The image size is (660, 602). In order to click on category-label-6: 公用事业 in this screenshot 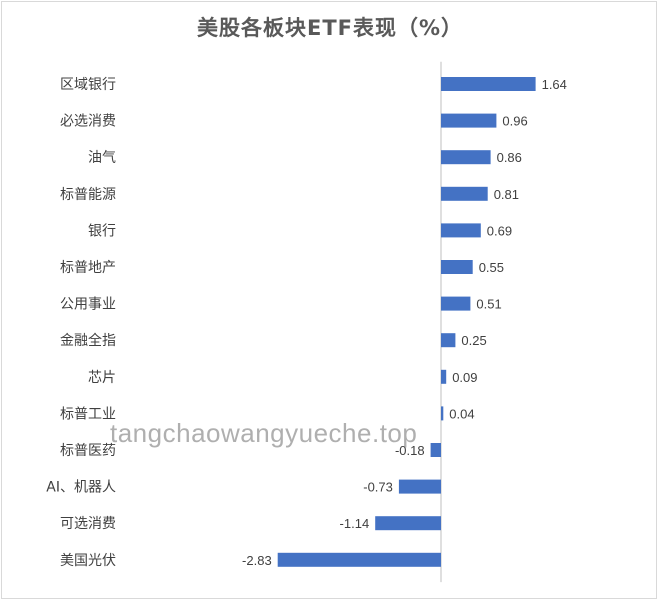, I will do `click(88, 305)`.